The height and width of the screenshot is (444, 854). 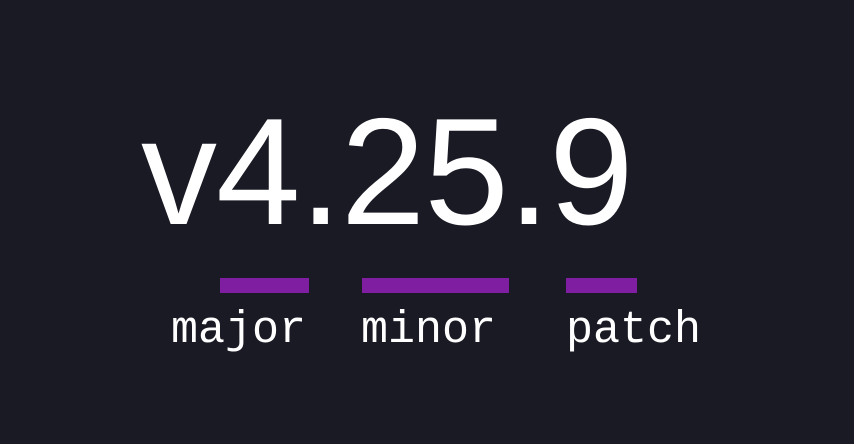 What do you see at coordinates (239, 330) in the screenshot?
I see `major-label: major` at bounding box center [239, 330].